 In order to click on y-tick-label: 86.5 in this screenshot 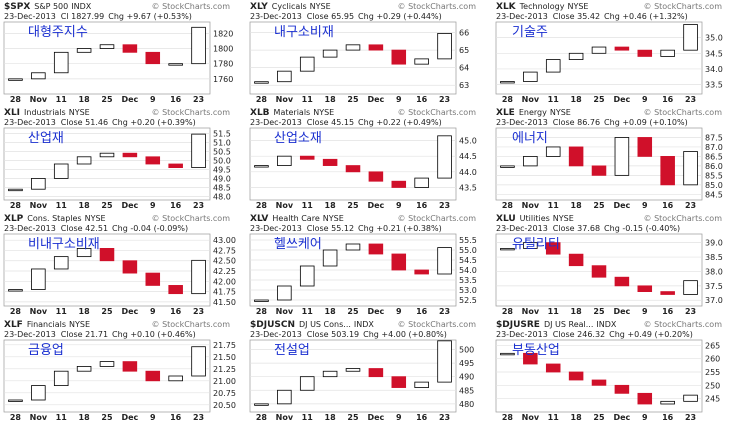, I will do `click(714, 156)`.